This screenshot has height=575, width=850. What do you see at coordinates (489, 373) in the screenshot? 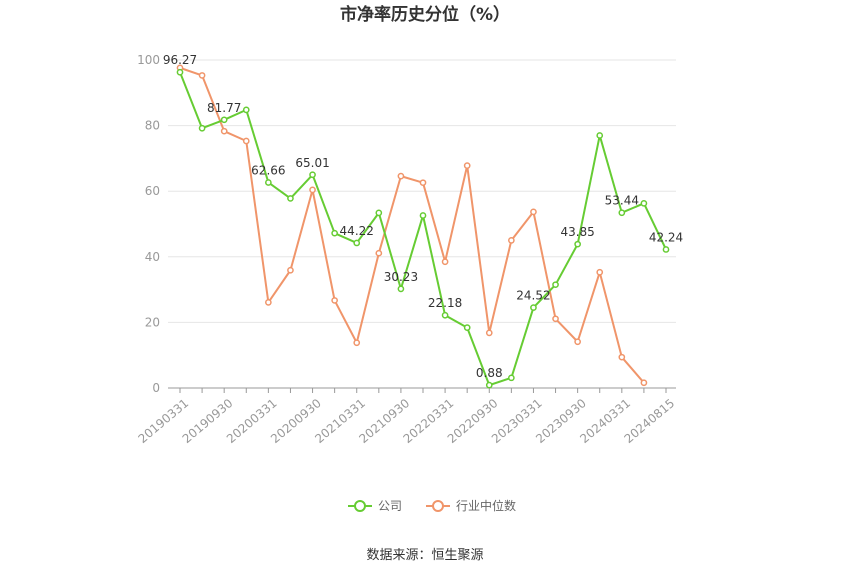
I see `data-label: 0.88` at bounding box center [489, 373].